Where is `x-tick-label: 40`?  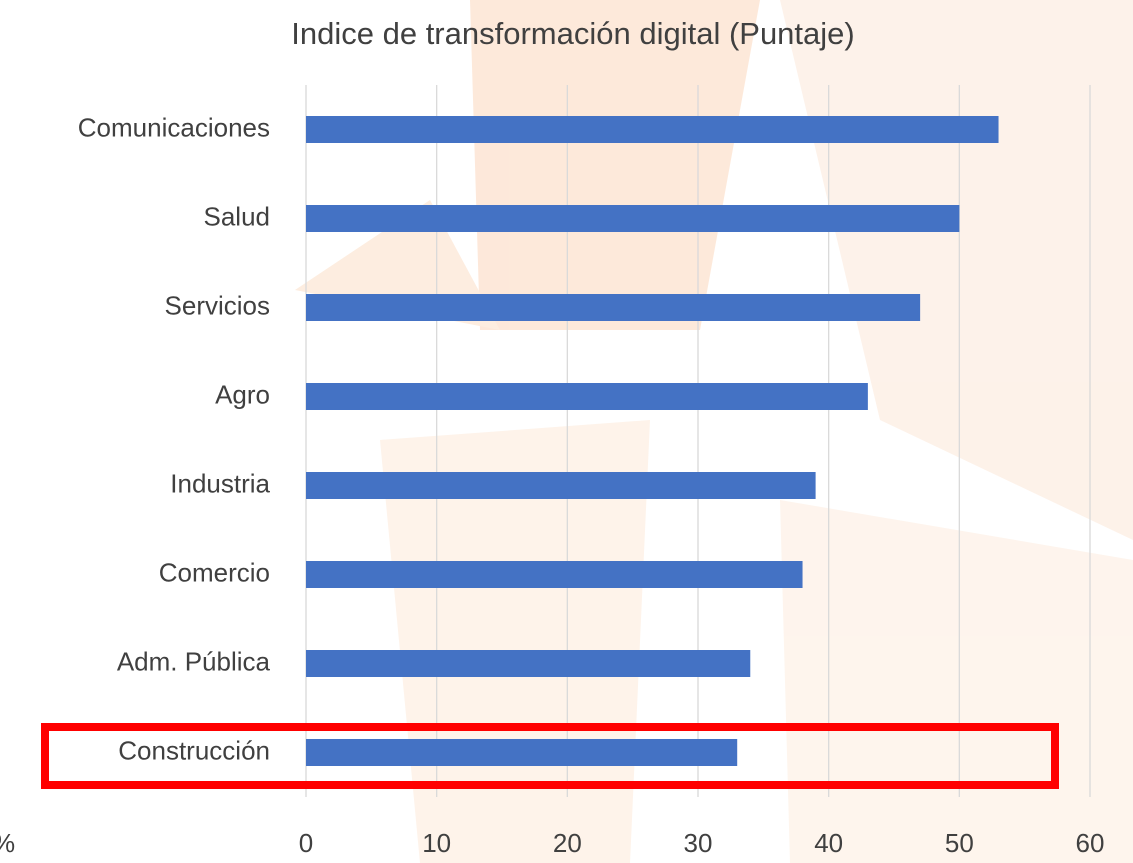
x-tick-label: 40 is located at coordinates (828, 843).